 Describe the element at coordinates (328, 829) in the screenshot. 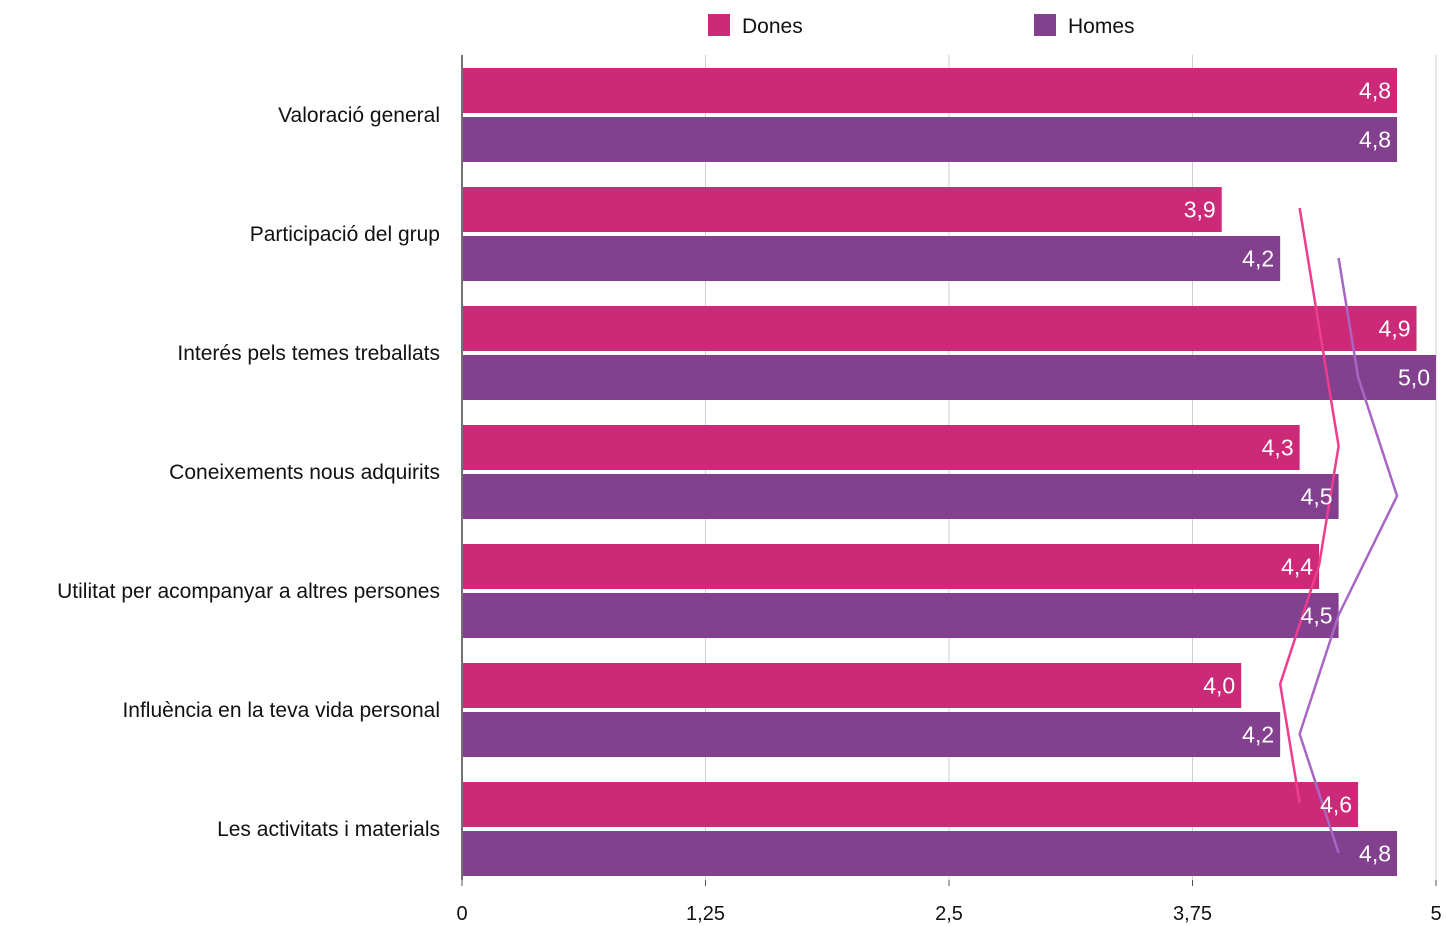

I see `category-label: Les activitats i materials` at that location.